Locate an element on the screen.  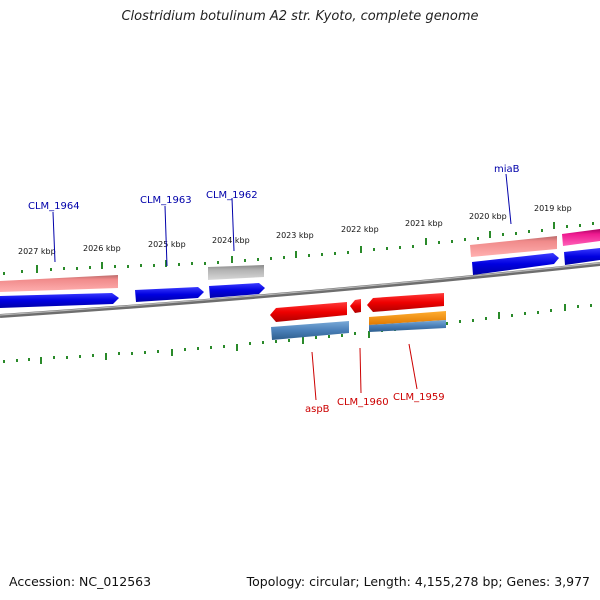
gene-salmon-miab is located at coordinates (513, 246).